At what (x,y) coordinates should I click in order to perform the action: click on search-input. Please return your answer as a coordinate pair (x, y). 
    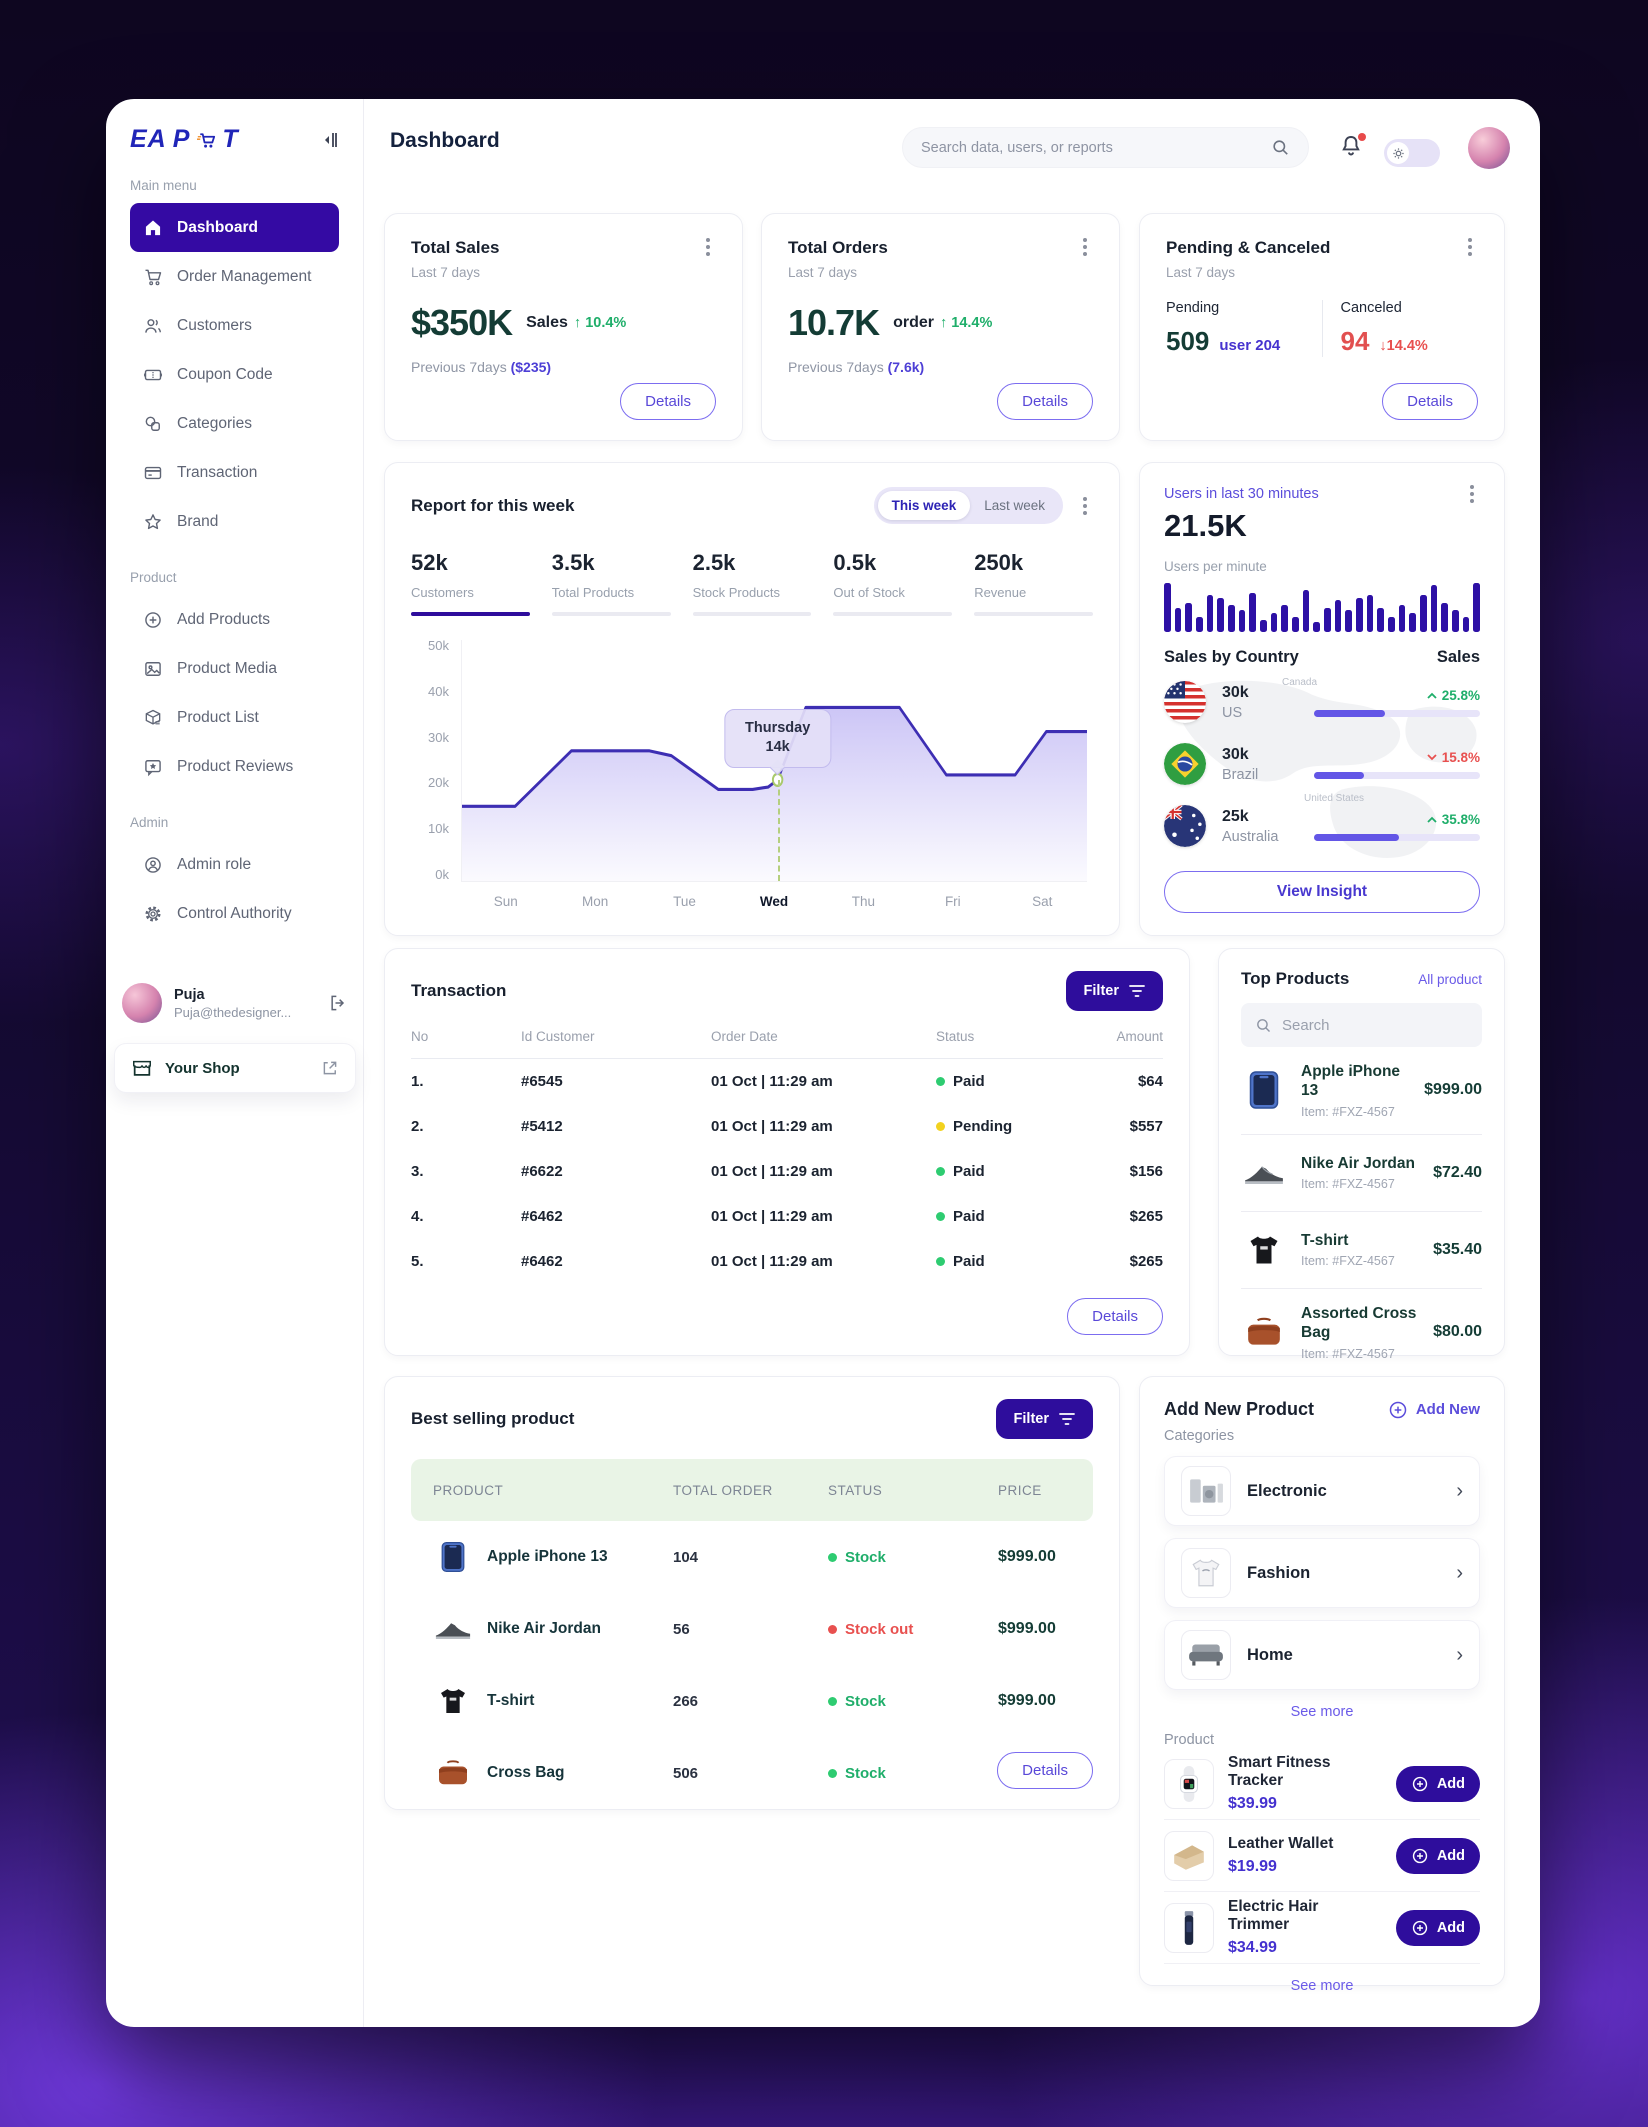
    Looking at the image, I should click on (1096, 147).